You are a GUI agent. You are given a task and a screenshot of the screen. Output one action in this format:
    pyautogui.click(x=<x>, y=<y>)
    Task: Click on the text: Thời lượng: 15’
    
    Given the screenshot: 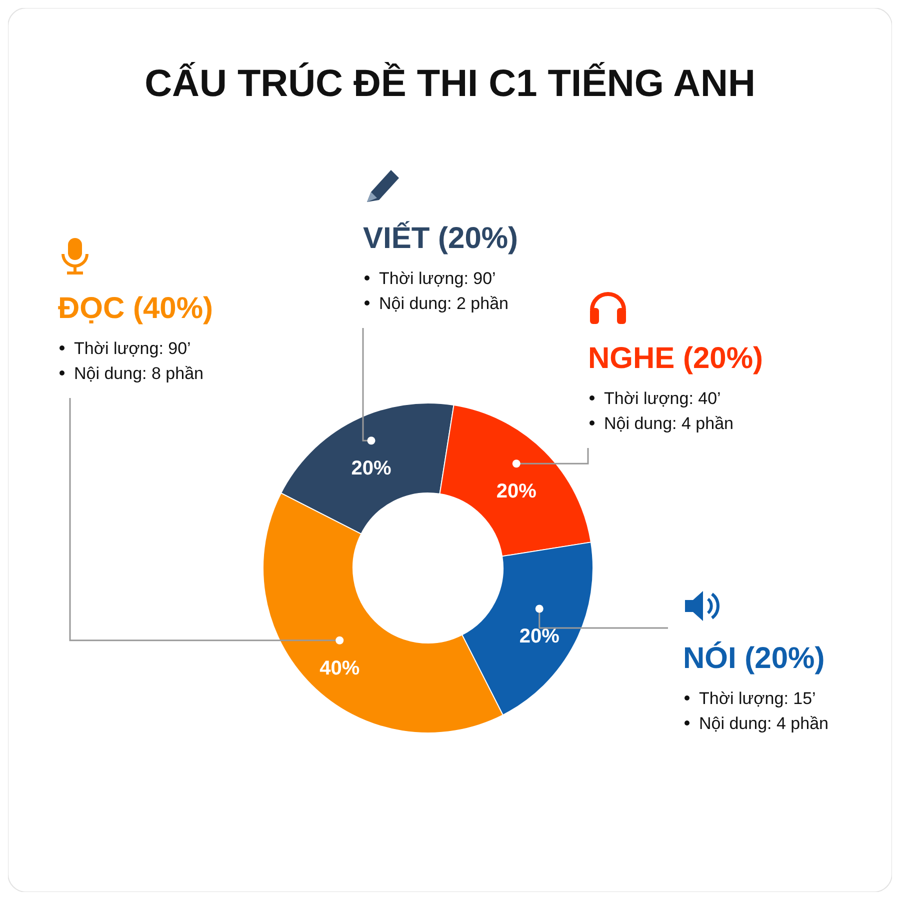 What is the action you would take?
    pyautogui.click(x=757, y=698)
    